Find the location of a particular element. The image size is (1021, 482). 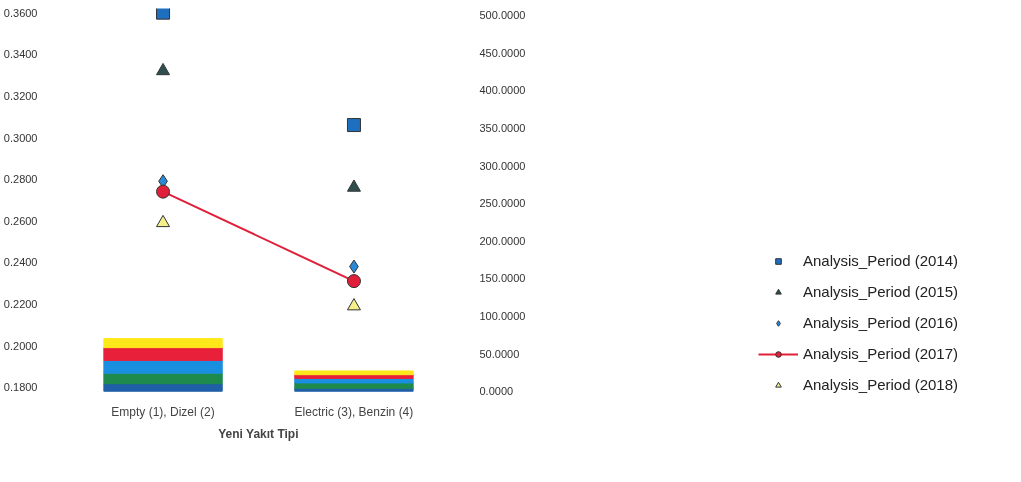

x-tick-label: Empty (1), Dizel (2) is located at coordinates (163, 411).